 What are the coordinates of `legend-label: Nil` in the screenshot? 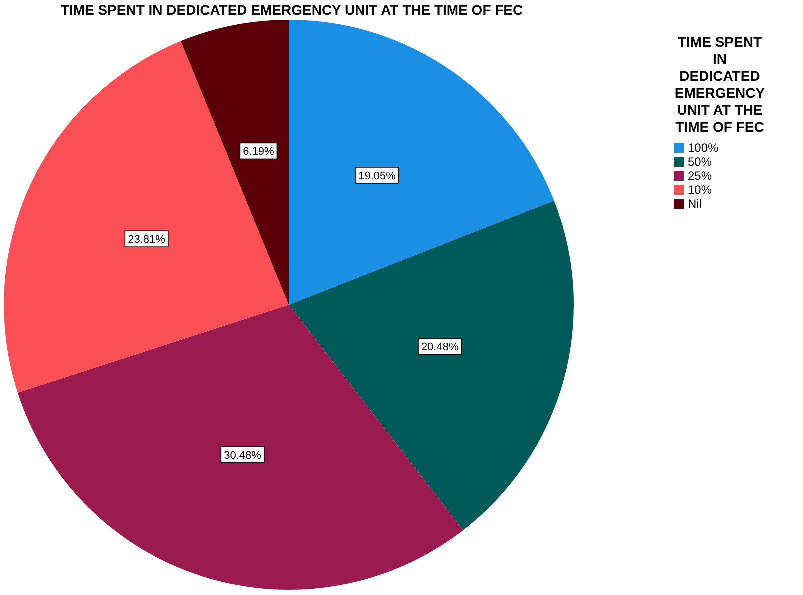 It's located at (695, 204).